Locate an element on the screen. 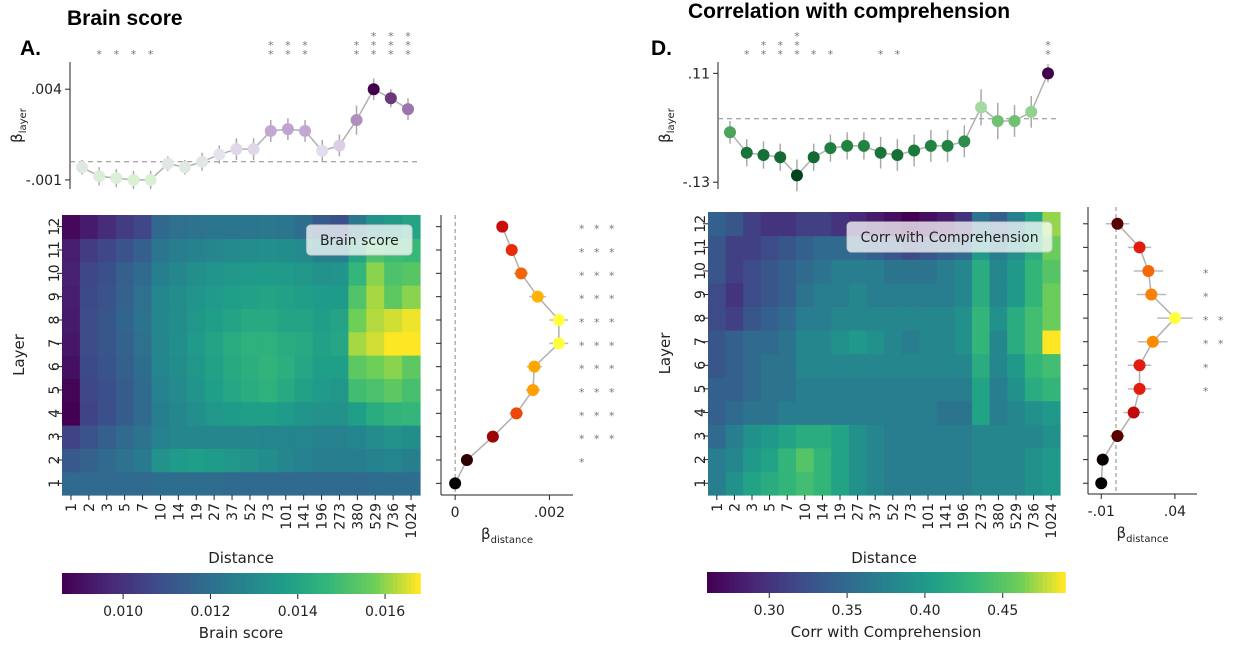  y-tick-label: 6 is located at coordinates (701, 365).